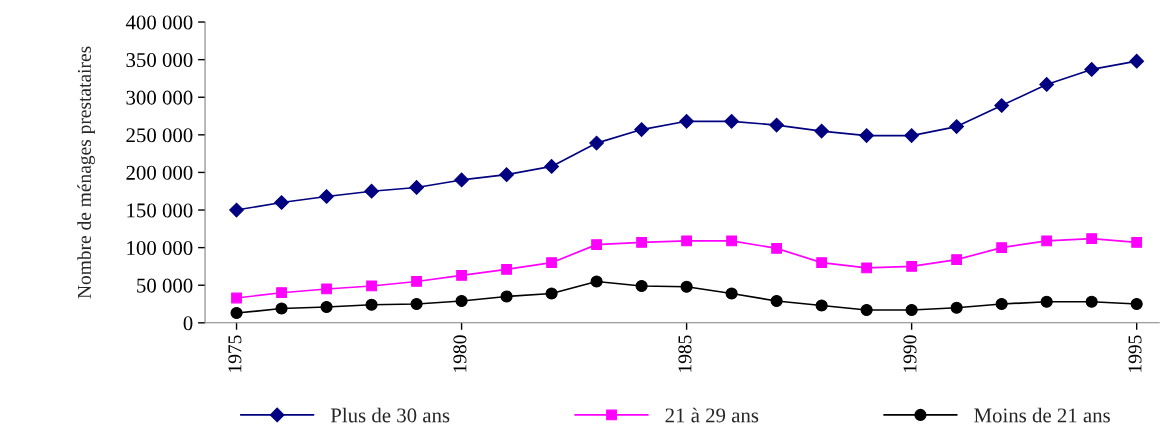 The height and width of the screenshot is (441, 1165). I want to click on y-tick-label: 250 000, so click(159, 135).